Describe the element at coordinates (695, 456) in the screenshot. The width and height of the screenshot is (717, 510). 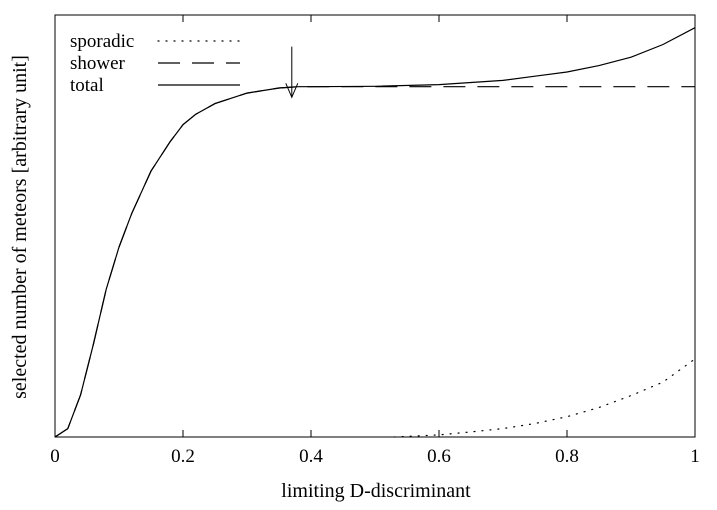
I see `x-tick-label-5: 1` at that location.